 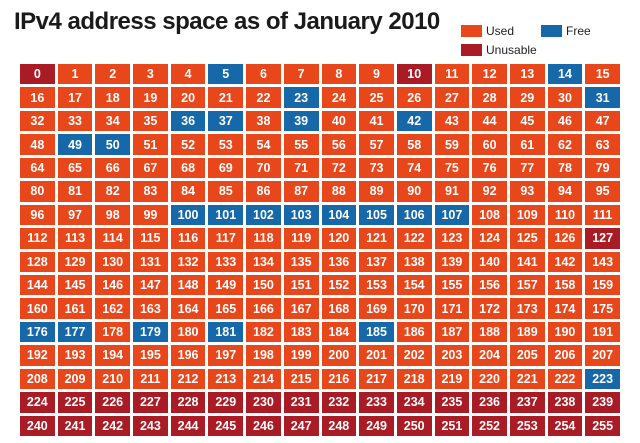 I want to click on address-block-17: 17, so click(x=75, y=97).